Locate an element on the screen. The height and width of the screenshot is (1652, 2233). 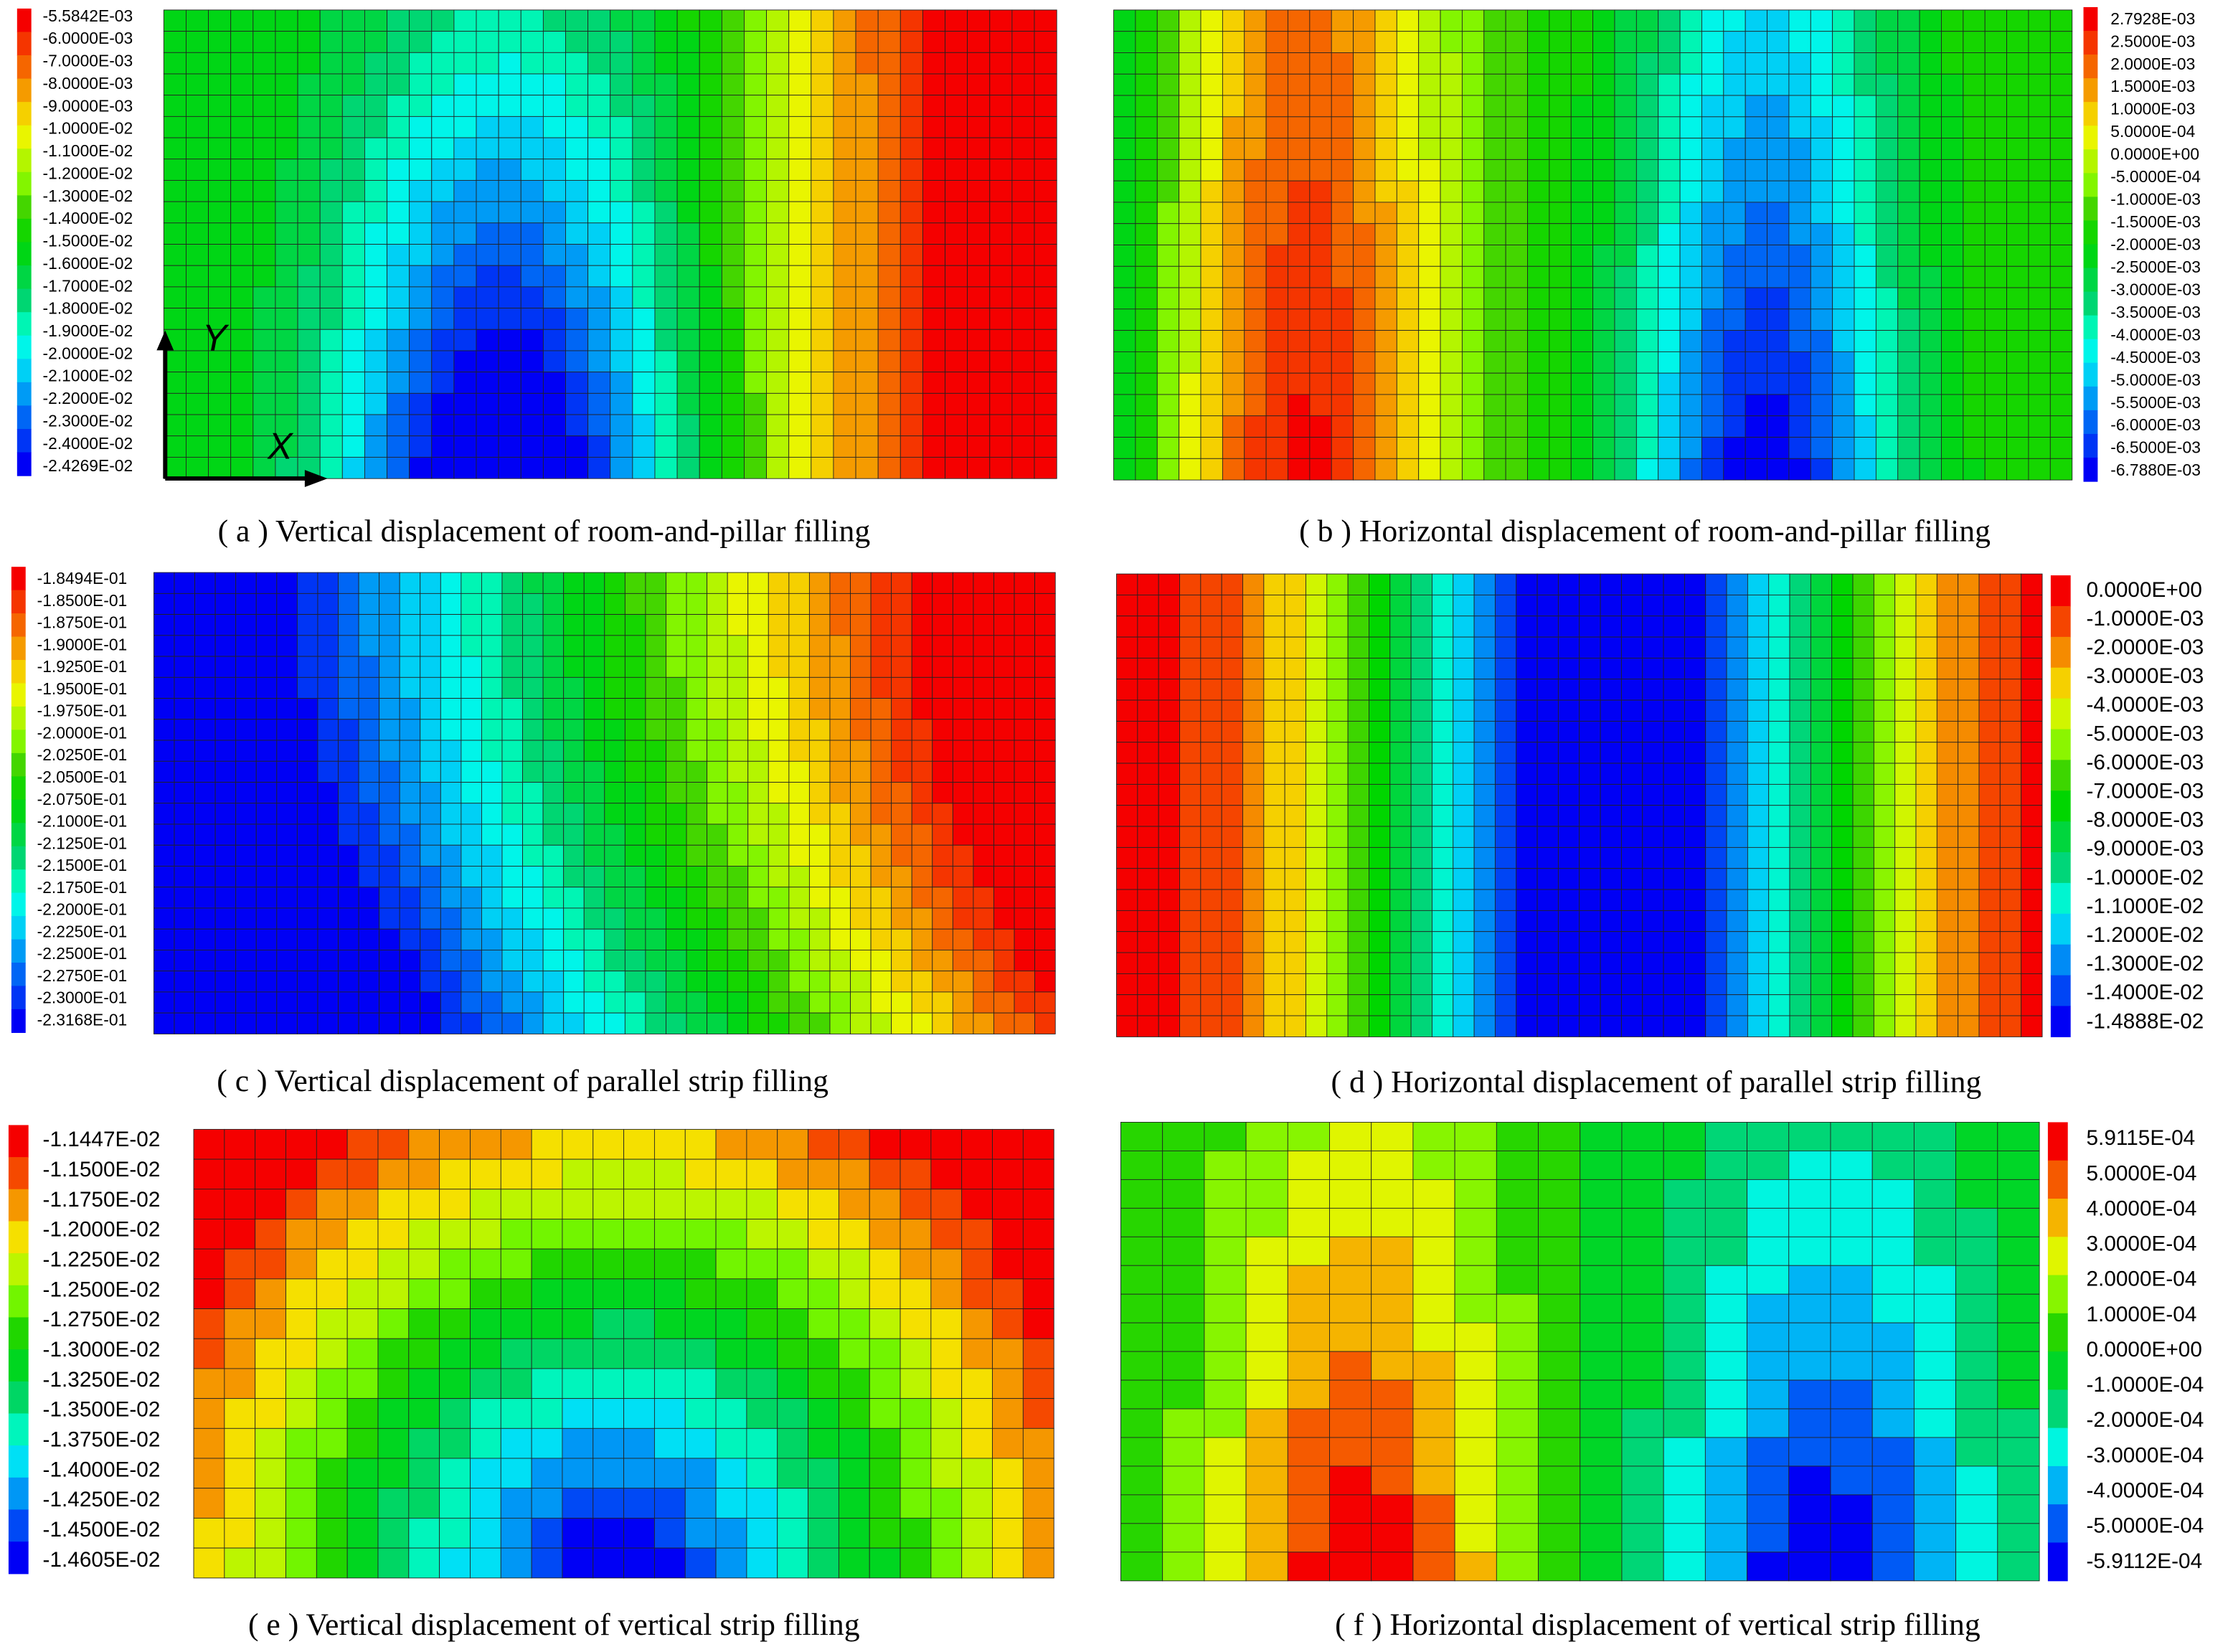
legend-label: -3.0000E-04 is located at coordinates (2145, 1455).